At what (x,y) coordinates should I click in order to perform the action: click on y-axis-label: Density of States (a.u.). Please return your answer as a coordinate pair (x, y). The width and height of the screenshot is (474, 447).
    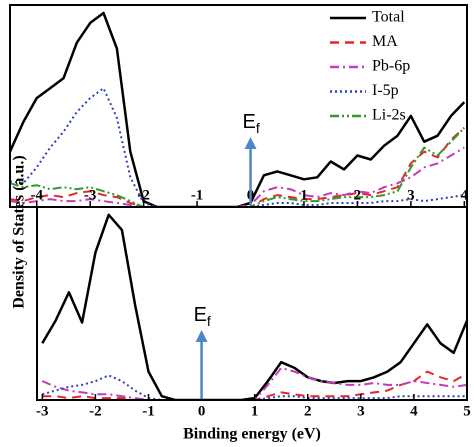
    Looking at the image, I should click on (19, 231).